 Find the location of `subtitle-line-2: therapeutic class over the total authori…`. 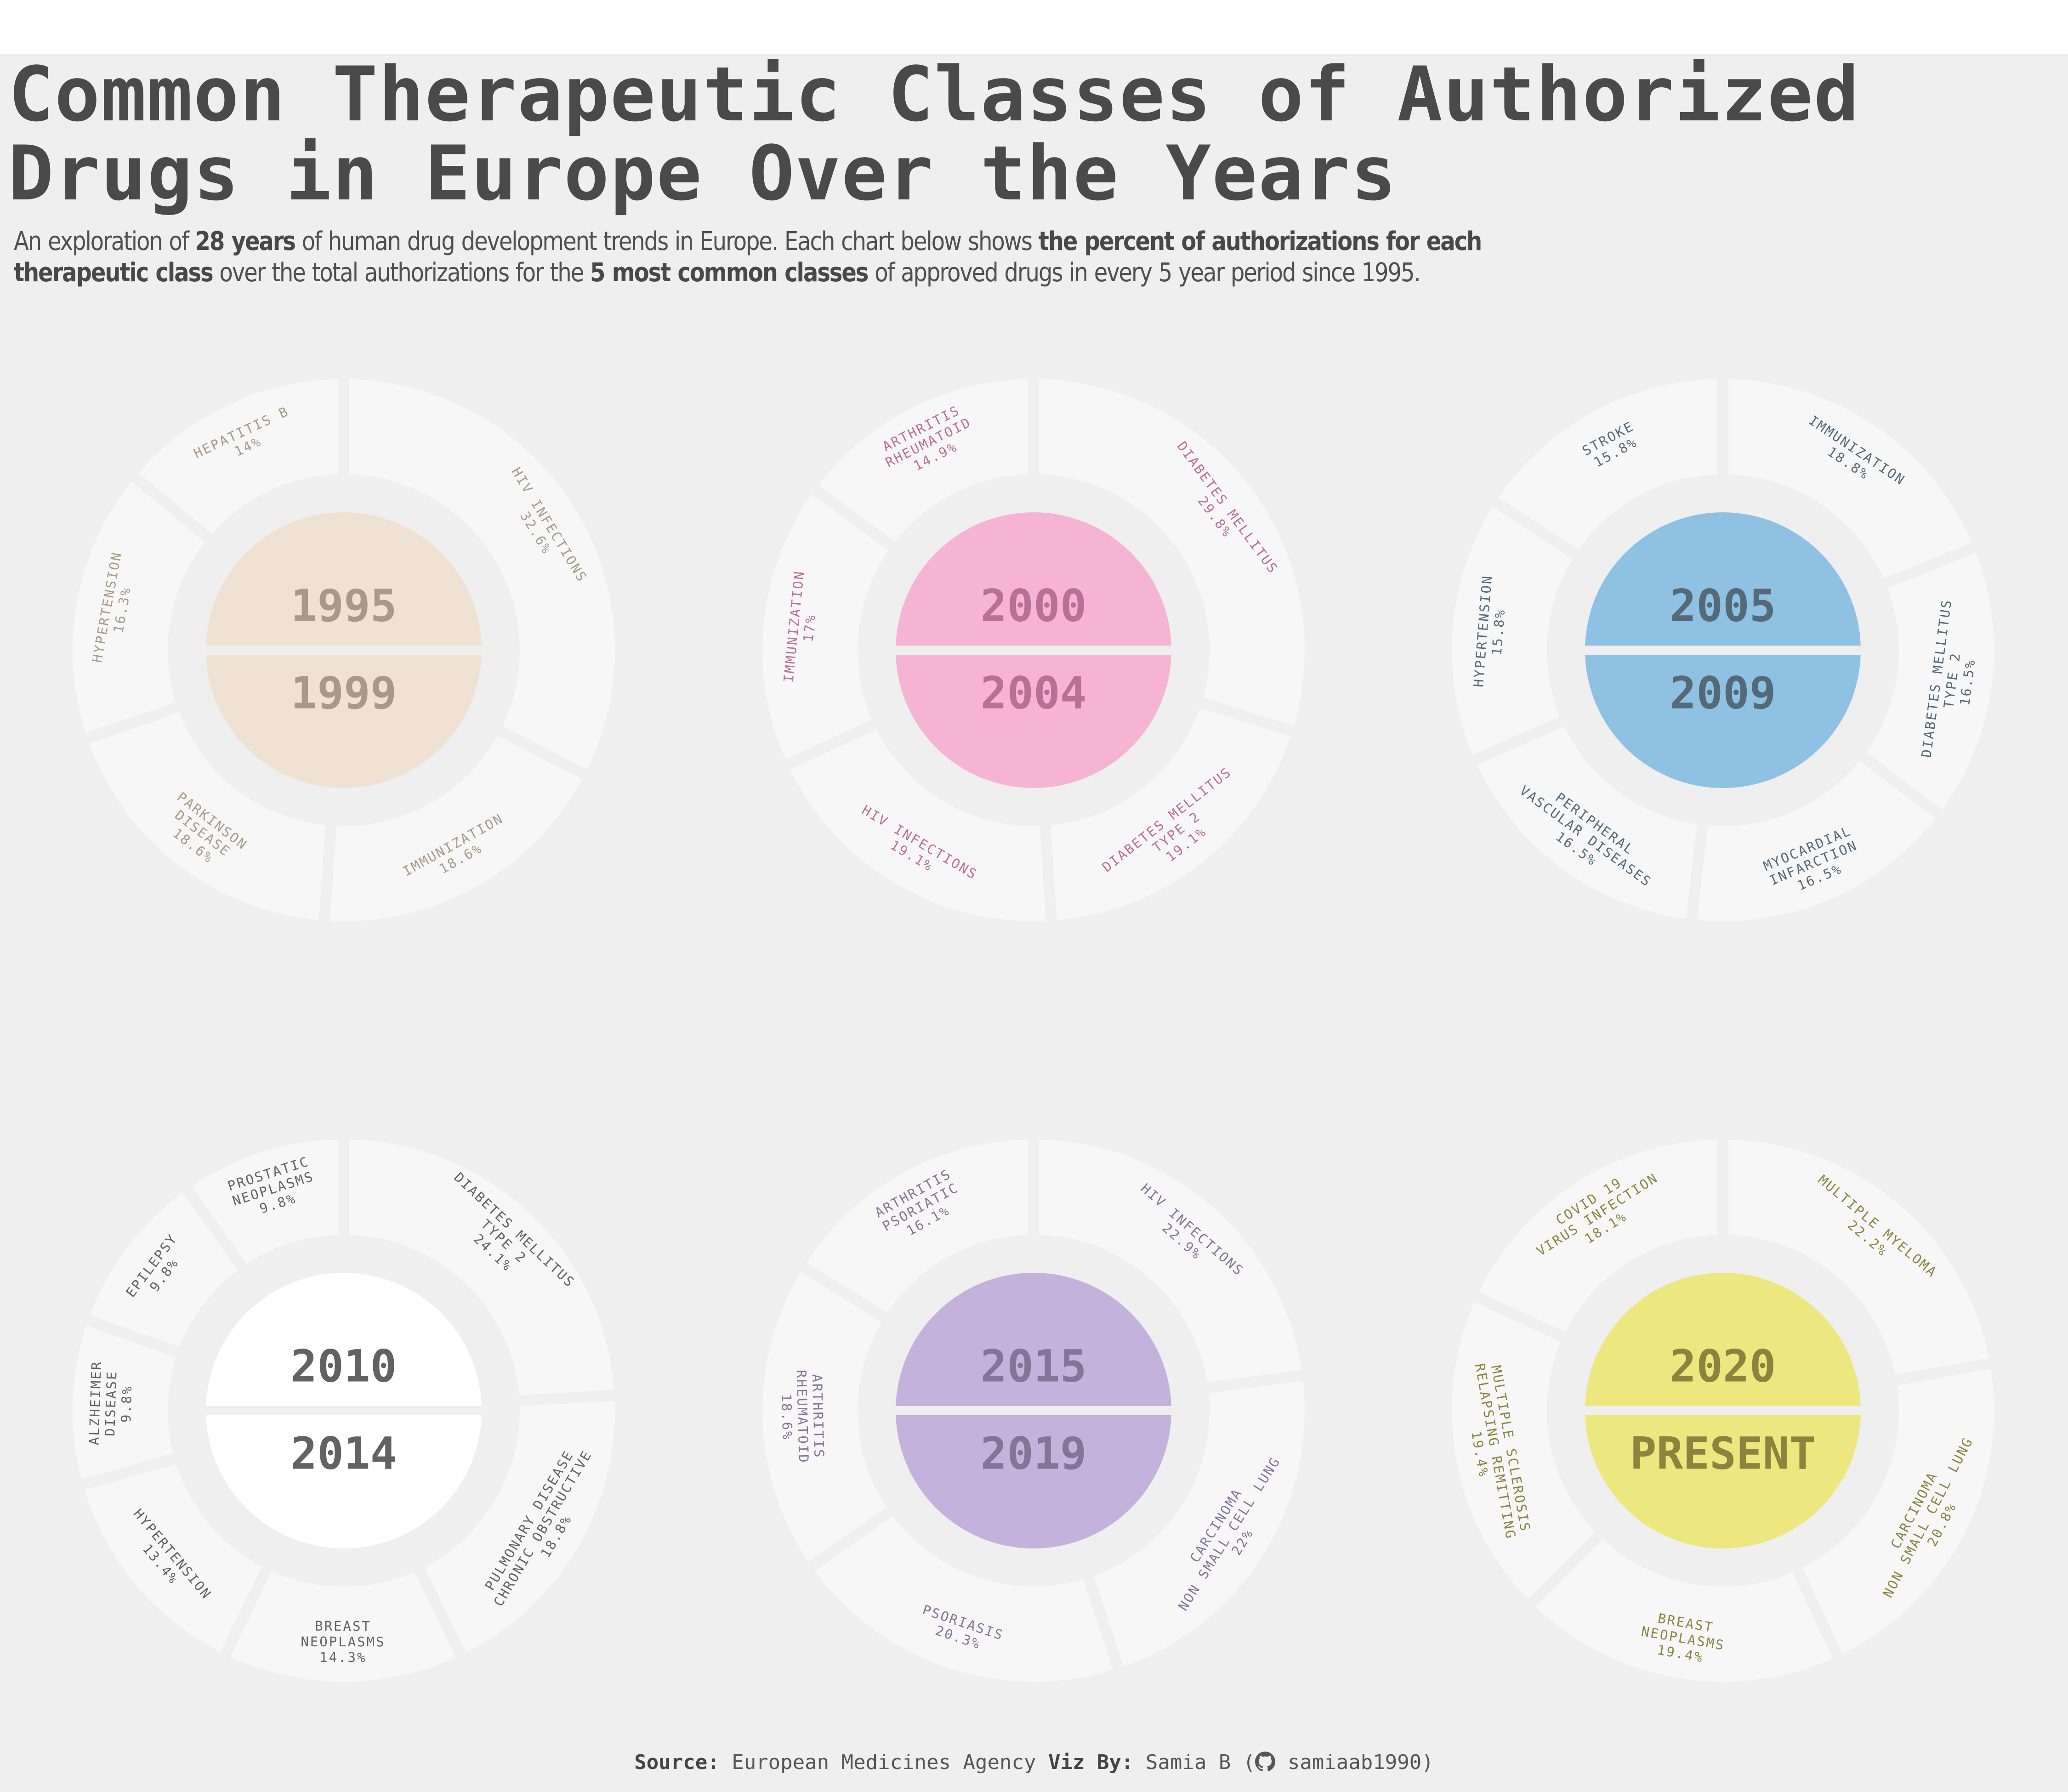

subtitle-line-2: therapeutic class over the total authori… is located at coordinates (863, 273).